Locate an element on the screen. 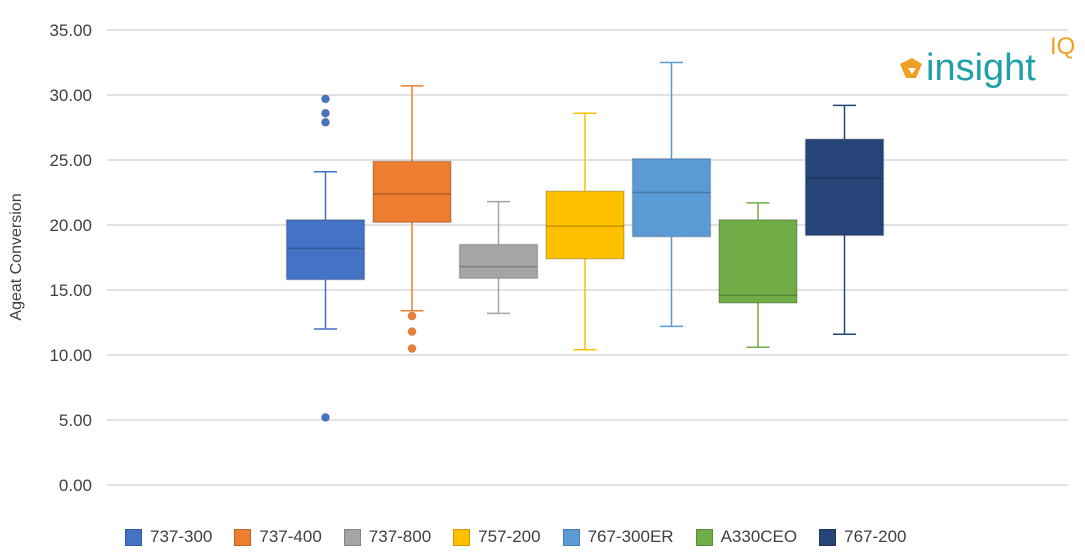 The height and width of the screenshot is (560, 1085). legend-label: A330CEO is located at coordinates (759, 536).